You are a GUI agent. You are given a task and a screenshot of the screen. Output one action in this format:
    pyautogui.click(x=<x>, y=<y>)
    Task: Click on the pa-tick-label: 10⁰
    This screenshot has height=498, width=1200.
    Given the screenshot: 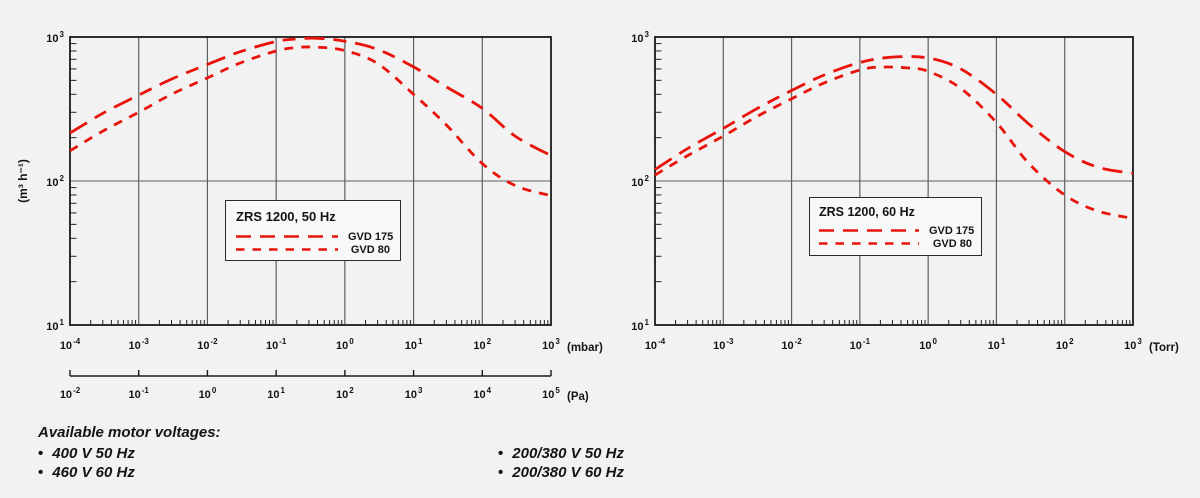 What is the action you would take?
    pyautogui.click(x=208, y=393)
    